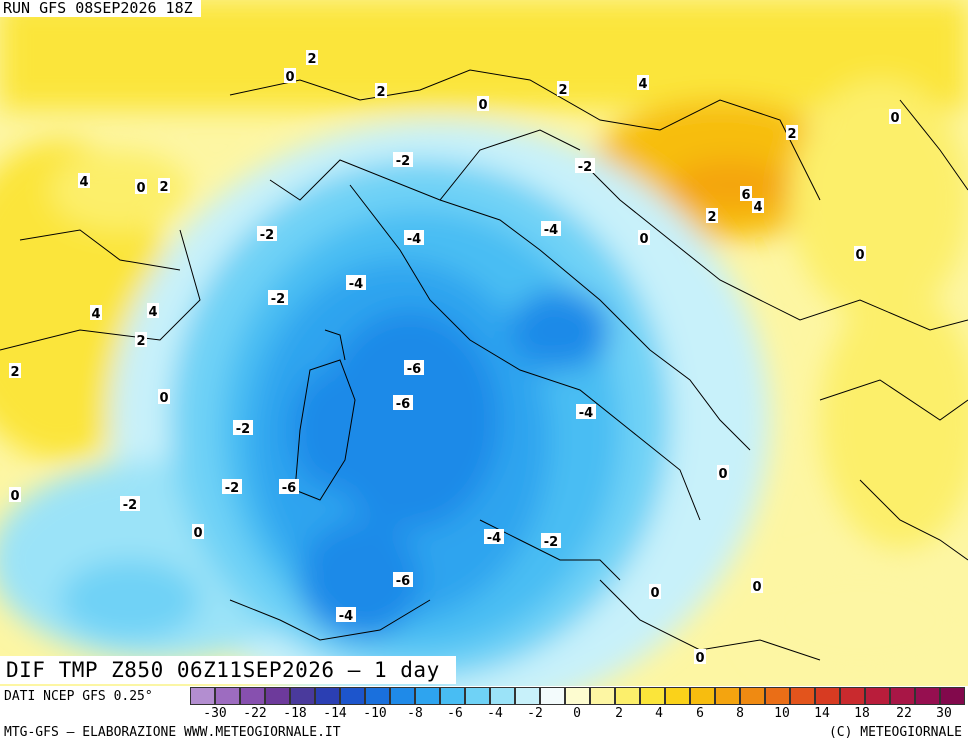 This screenshot has height=745, width=968. Describe the element at coordinates (415, 713) in the screenshot. I see `legend-tick-label: -8` at that location.